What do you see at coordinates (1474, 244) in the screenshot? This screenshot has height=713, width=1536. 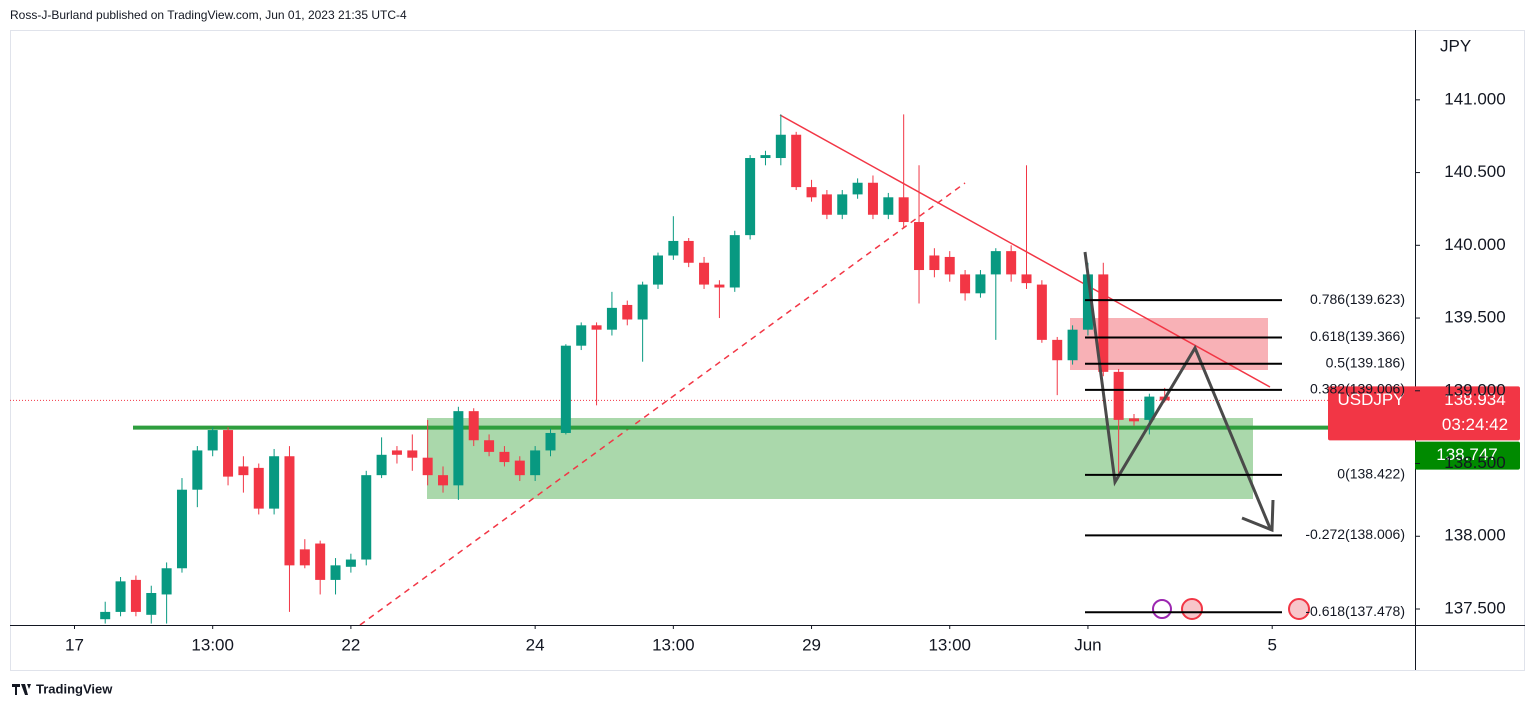 I see `y-tick-label: 140.000` at bounding box center [1474, 244].